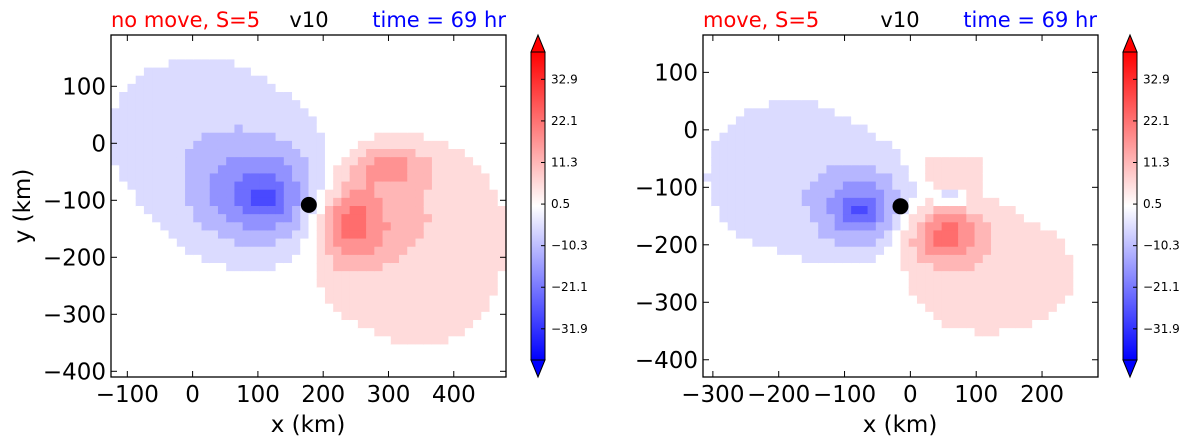 The image size is (1193, 447). What do you see at coordinates (564, 121) in the screenshot?
I see `colorbar-tick-label: 22.1` at bounding box center [564, 121].